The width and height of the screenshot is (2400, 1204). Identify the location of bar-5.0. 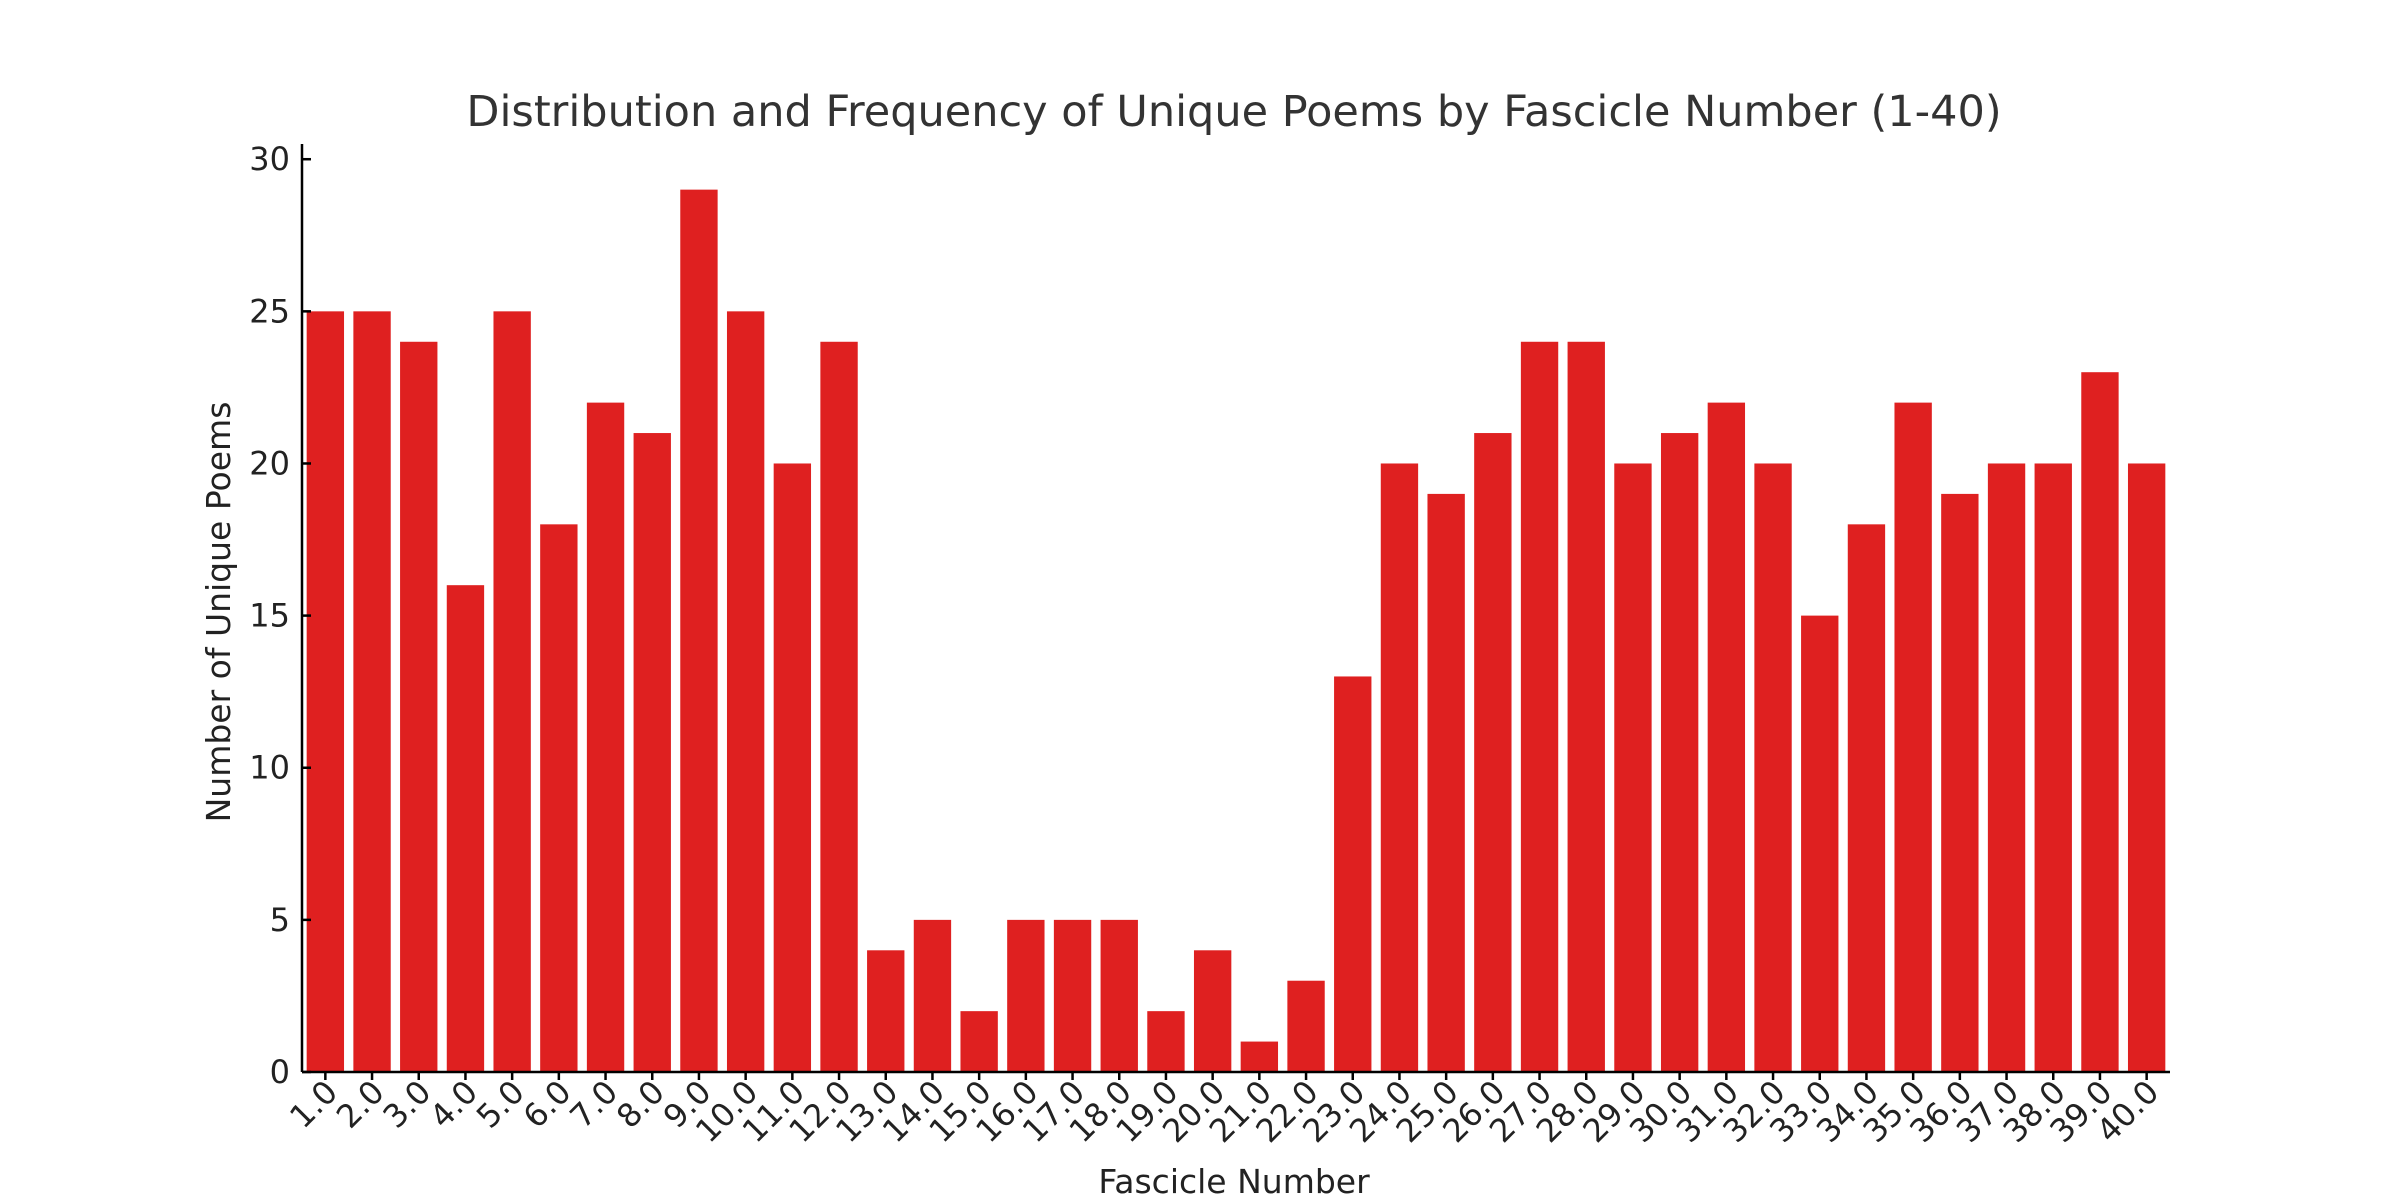
(512, 692).